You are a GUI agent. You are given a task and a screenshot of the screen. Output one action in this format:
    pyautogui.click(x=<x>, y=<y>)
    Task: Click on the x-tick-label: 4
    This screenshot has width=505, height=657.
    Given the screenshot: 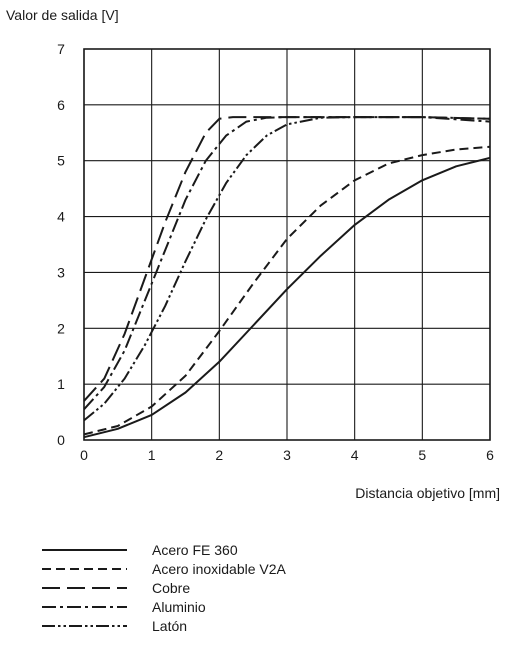 What is the action you would take?
    pyautogui.click(x=355, y=455)
    